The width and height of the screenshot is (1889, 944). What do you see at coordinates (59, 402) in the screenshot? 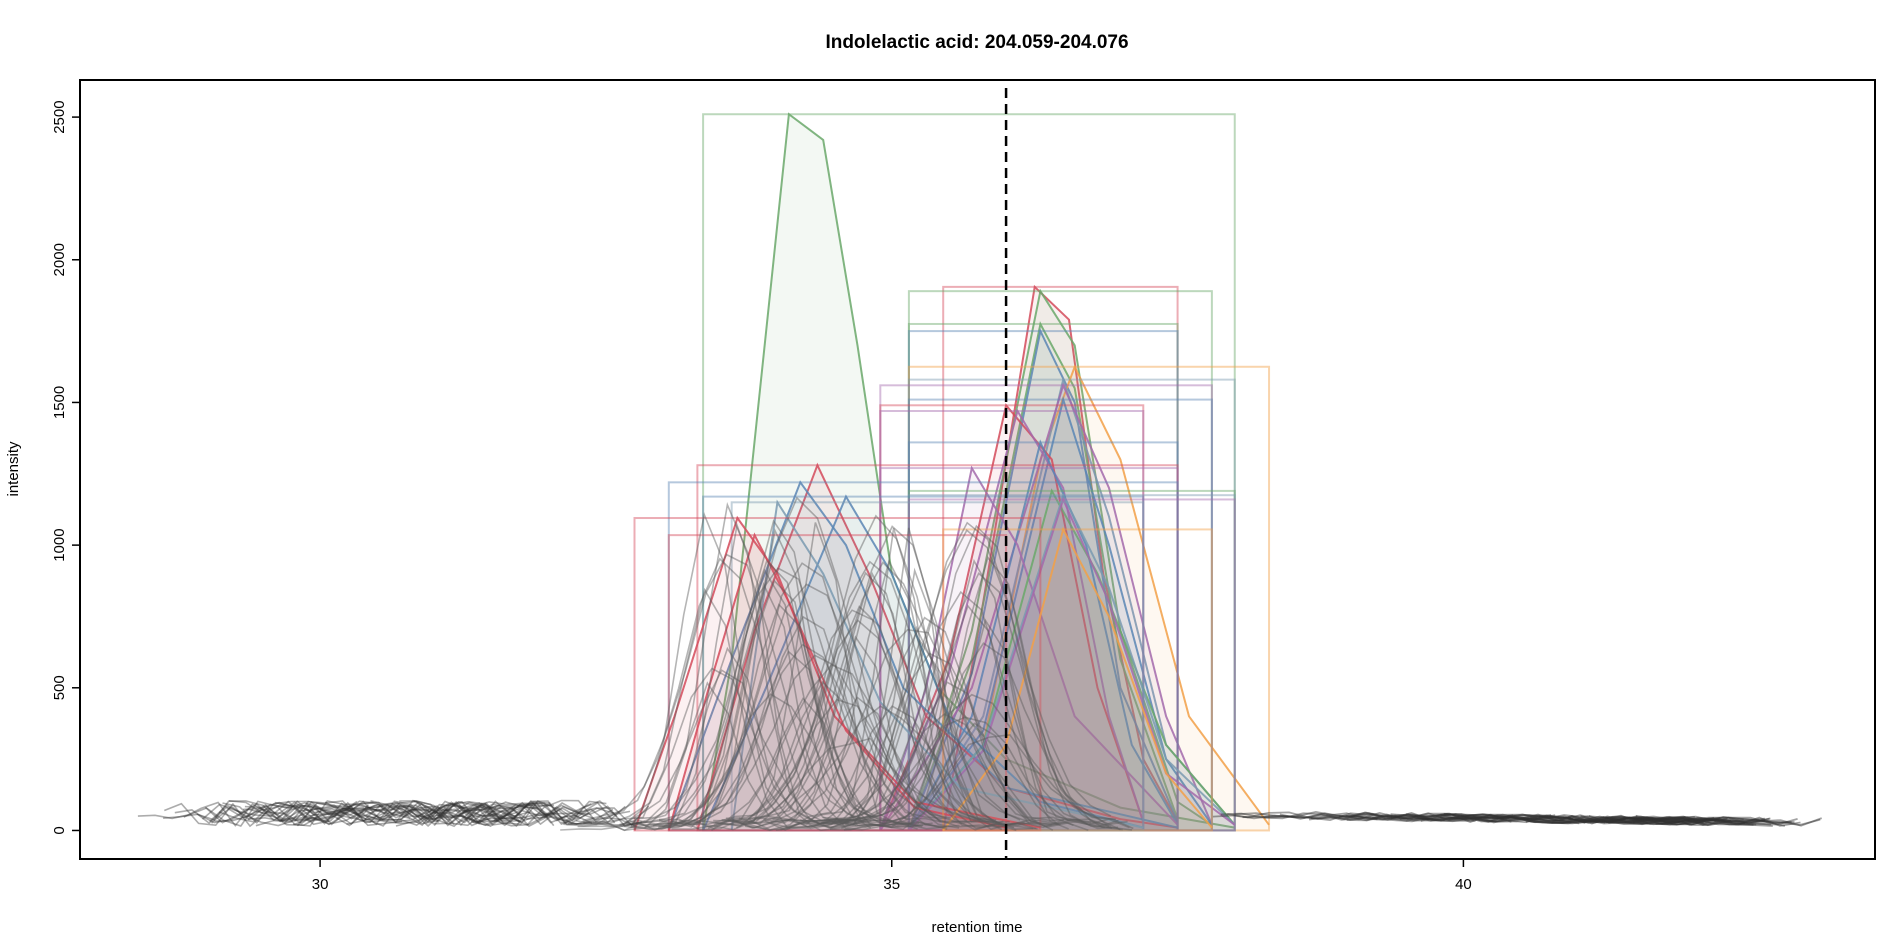
I see `y-tick-label: 1500` at bounding box center [59, 402].